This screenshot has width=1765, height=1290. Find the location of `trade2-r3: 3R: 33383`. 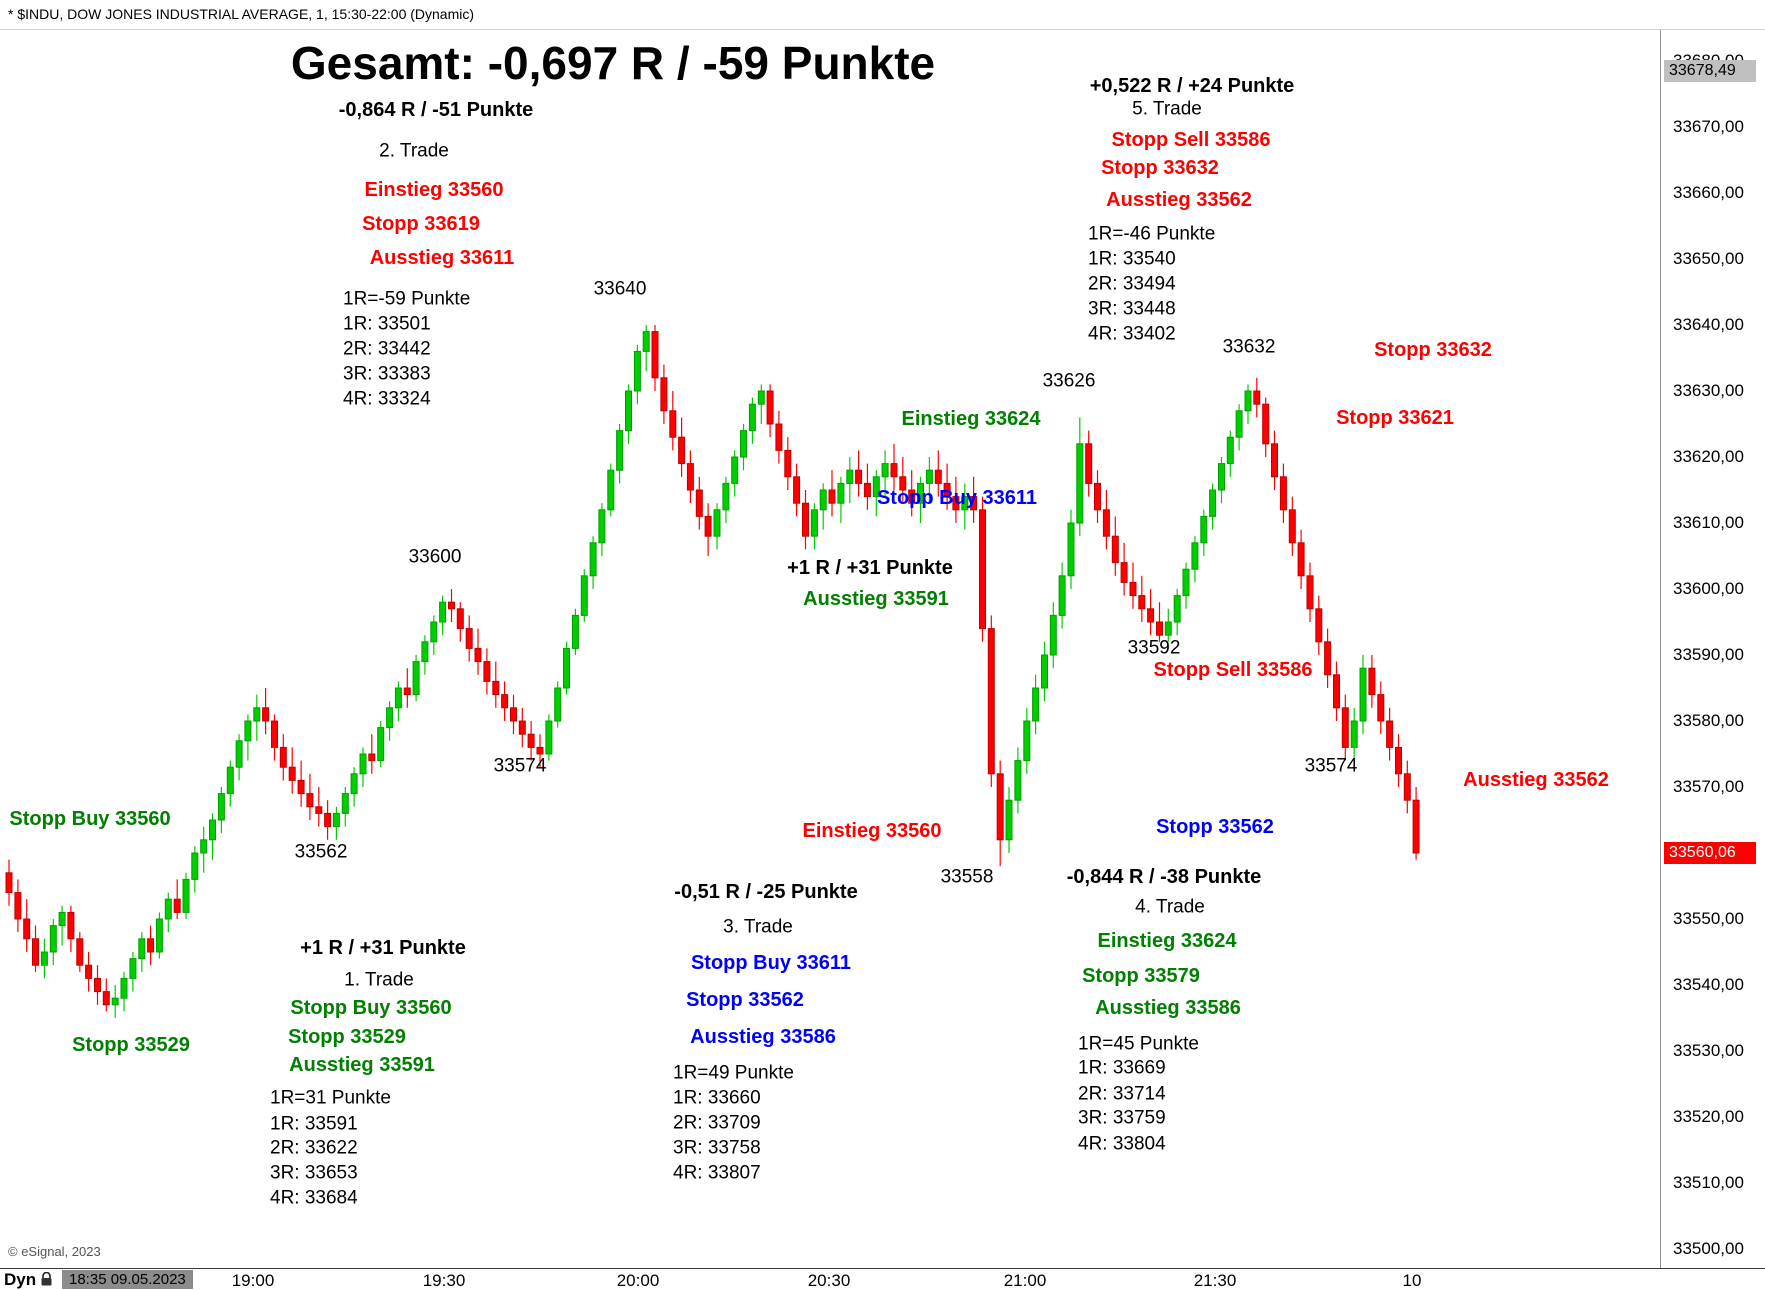

trade2-r3: 3R: 33383 is located at coordinates (387, 374).